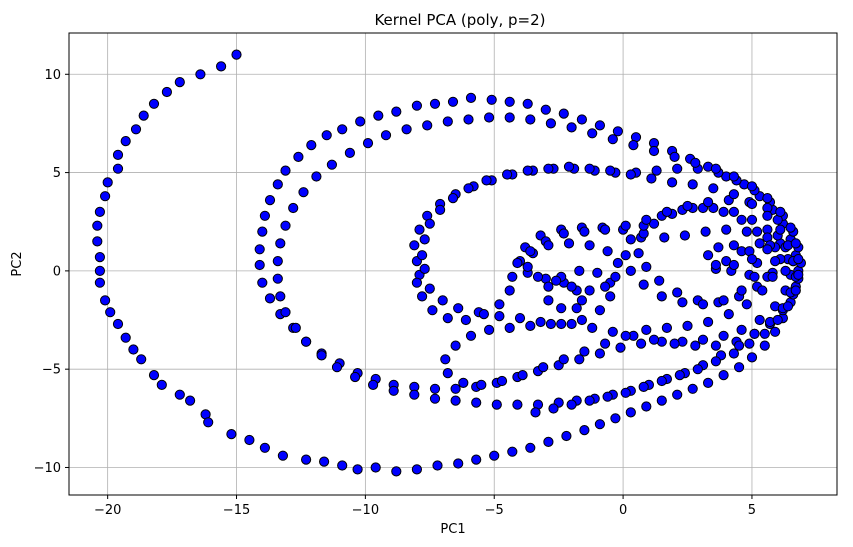 This screenshot has width=853, height=547. Describe the element at coordinates (52, 75) in the screenshot. I see `y-tick-label: 10` at that location.